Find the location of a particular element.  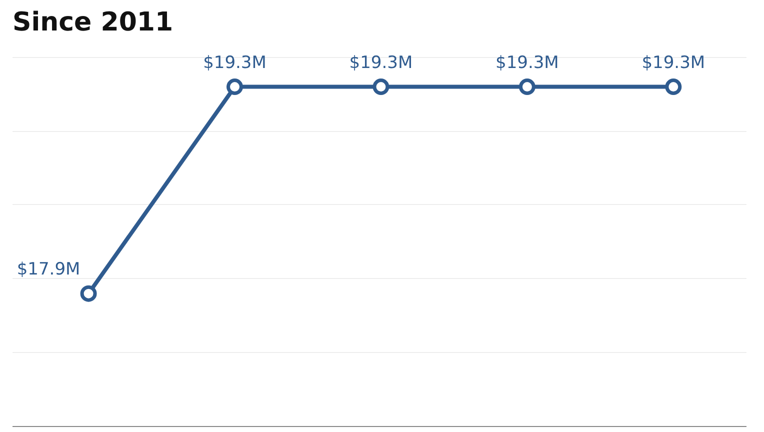

chart-title: Since 2011 is located at coordinates (93, 23).